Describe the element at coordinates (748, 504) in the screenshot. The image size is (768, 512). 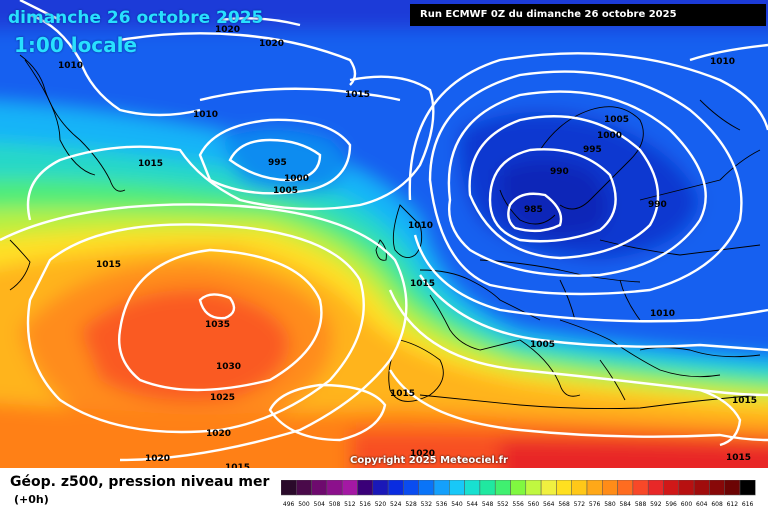
I see `scale-tick-label: 616` at that location.